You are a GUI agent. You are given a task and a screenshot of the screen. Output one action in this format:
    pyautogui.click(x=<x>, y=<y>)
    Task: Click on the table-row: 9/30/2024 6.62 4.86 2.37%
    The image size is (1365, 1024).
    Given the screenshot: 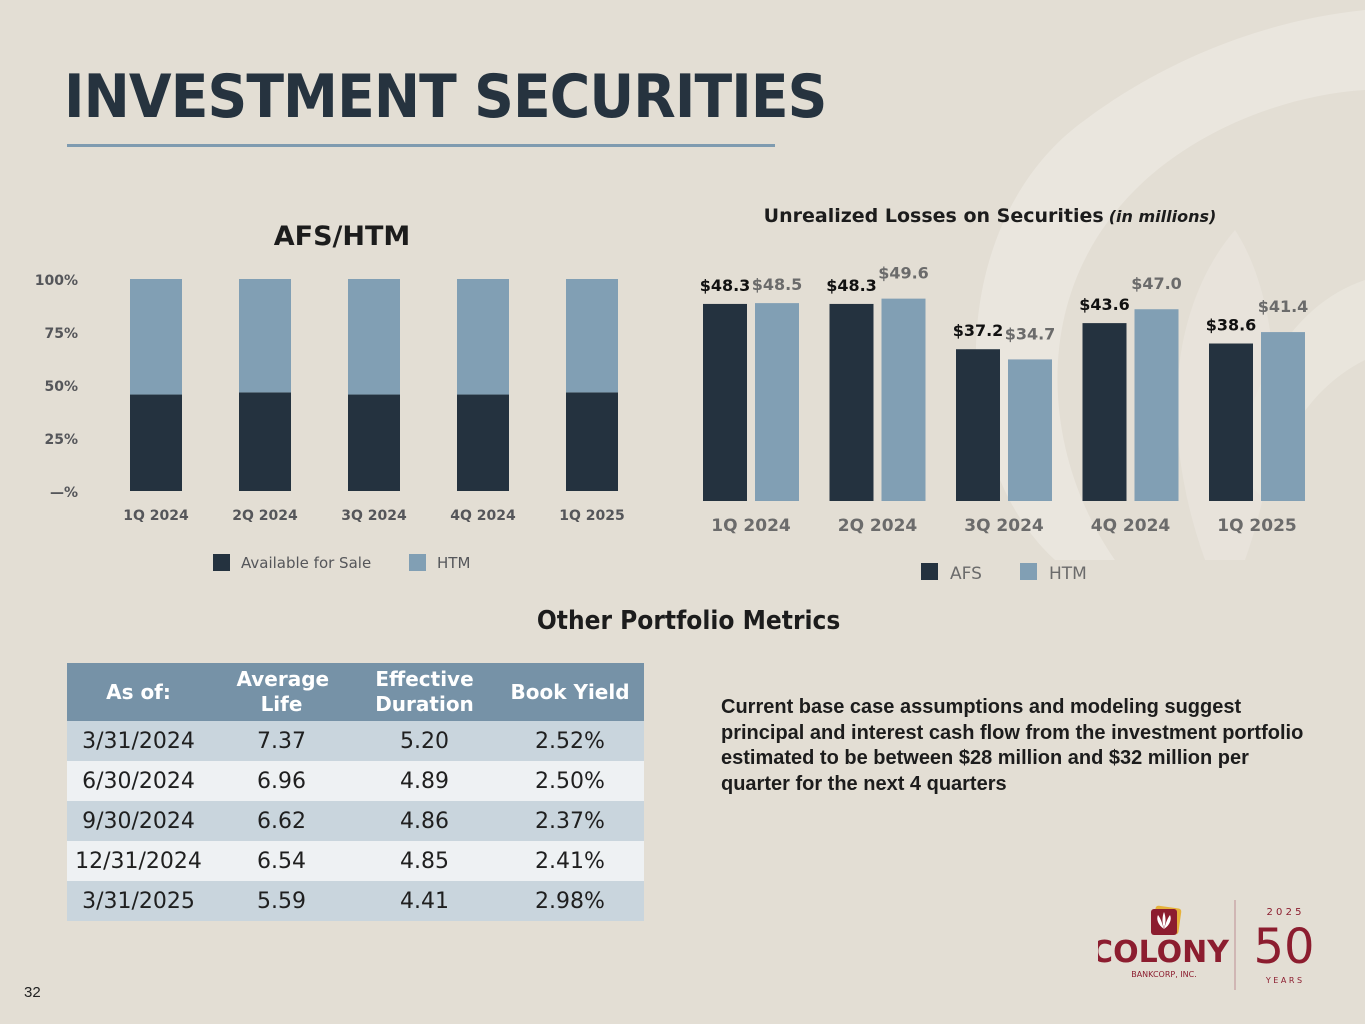 What is the action you would take?
    pyautogui.click(x=355, y=821)
    